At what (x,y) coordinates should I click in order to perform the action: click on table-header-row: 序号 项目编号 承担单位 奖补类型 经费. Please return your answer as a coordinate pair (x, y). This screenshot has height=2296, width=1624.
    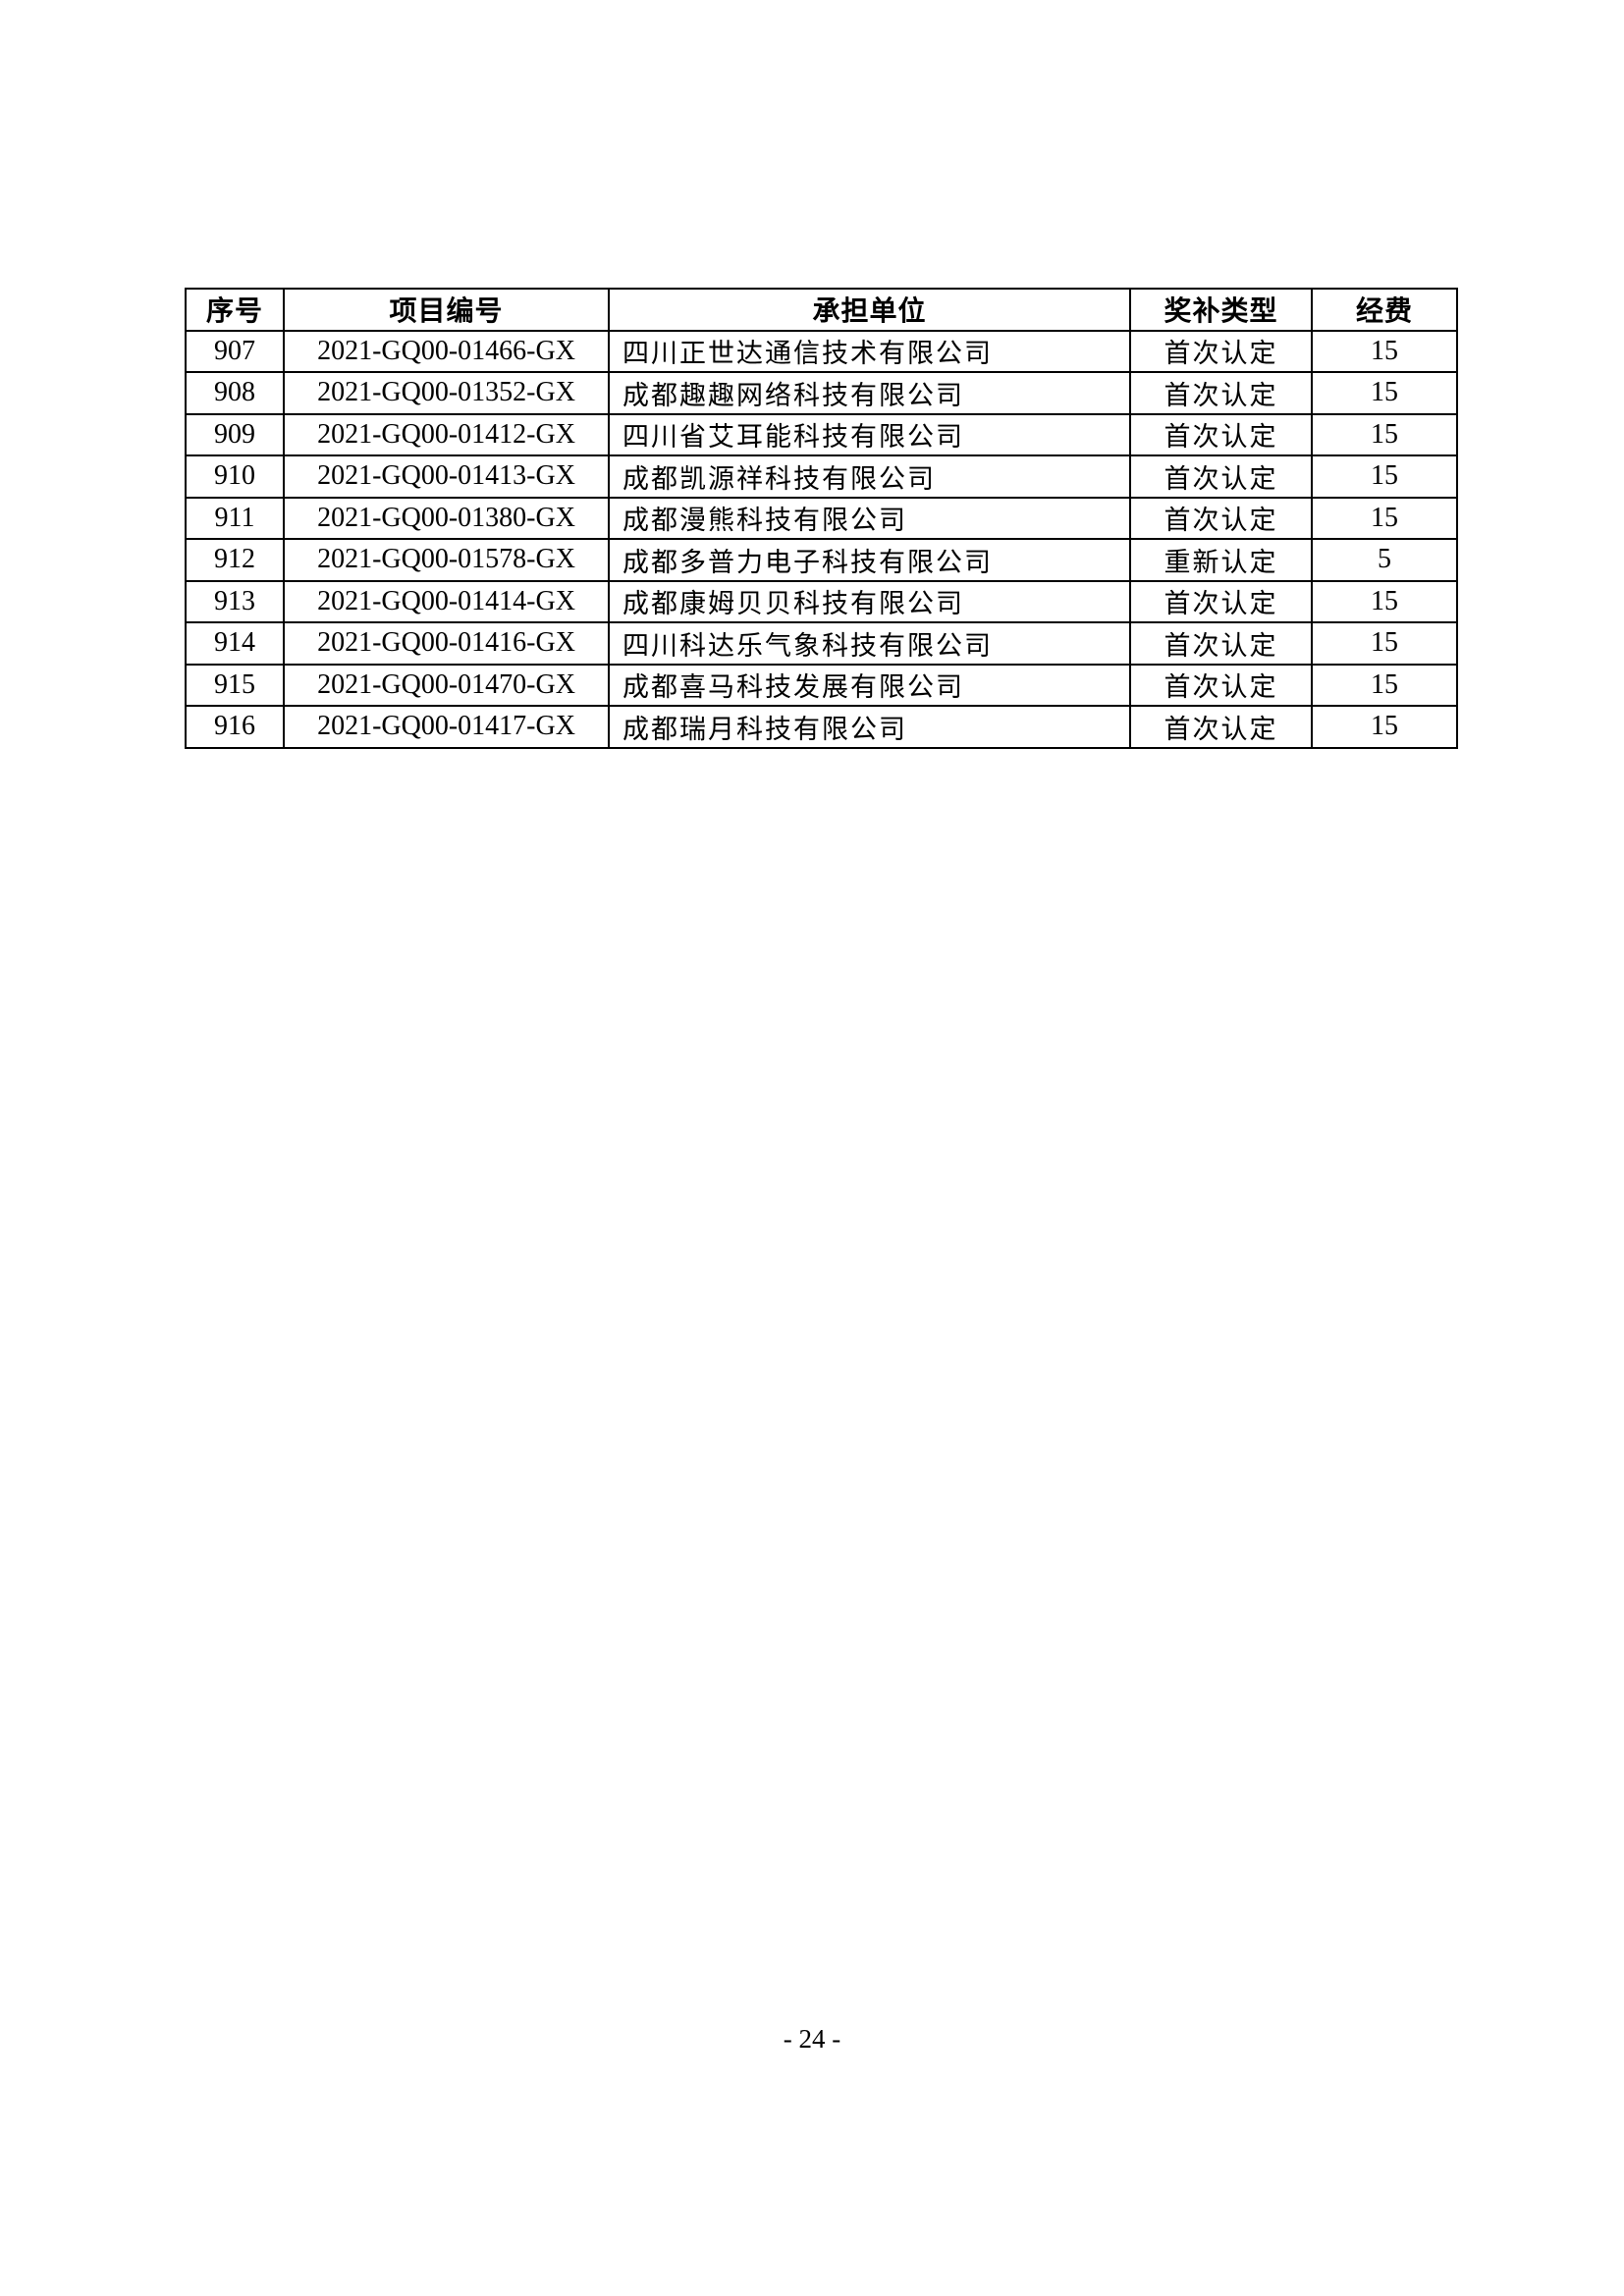
    Looking at the image, I should click on (821, 310).